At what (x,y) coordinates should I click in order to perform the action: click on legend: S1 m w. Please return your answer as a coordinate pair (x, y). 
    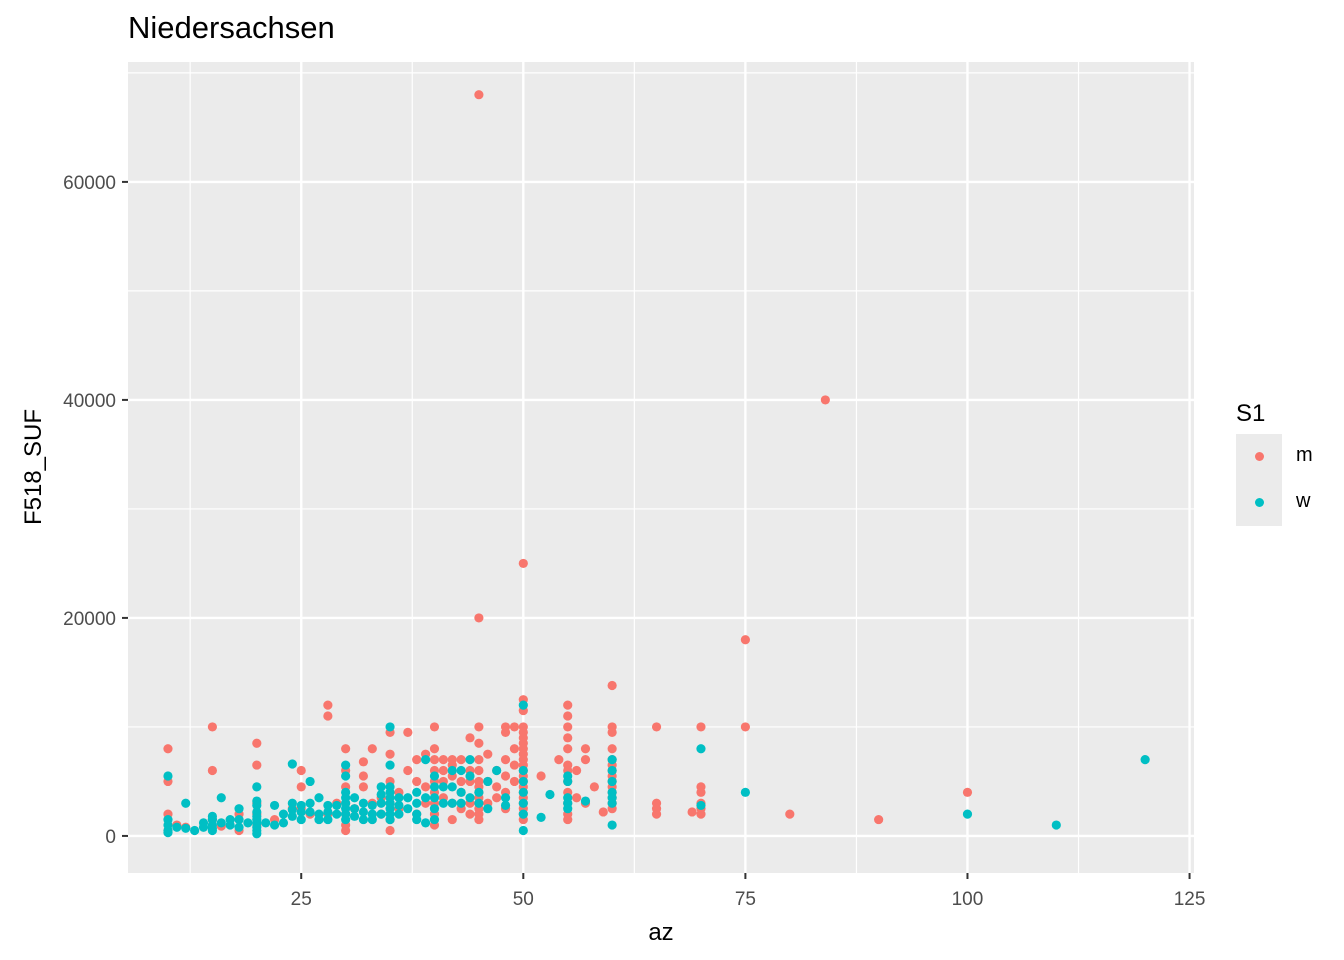
    Looking at the image, I should click on (1274, 463).